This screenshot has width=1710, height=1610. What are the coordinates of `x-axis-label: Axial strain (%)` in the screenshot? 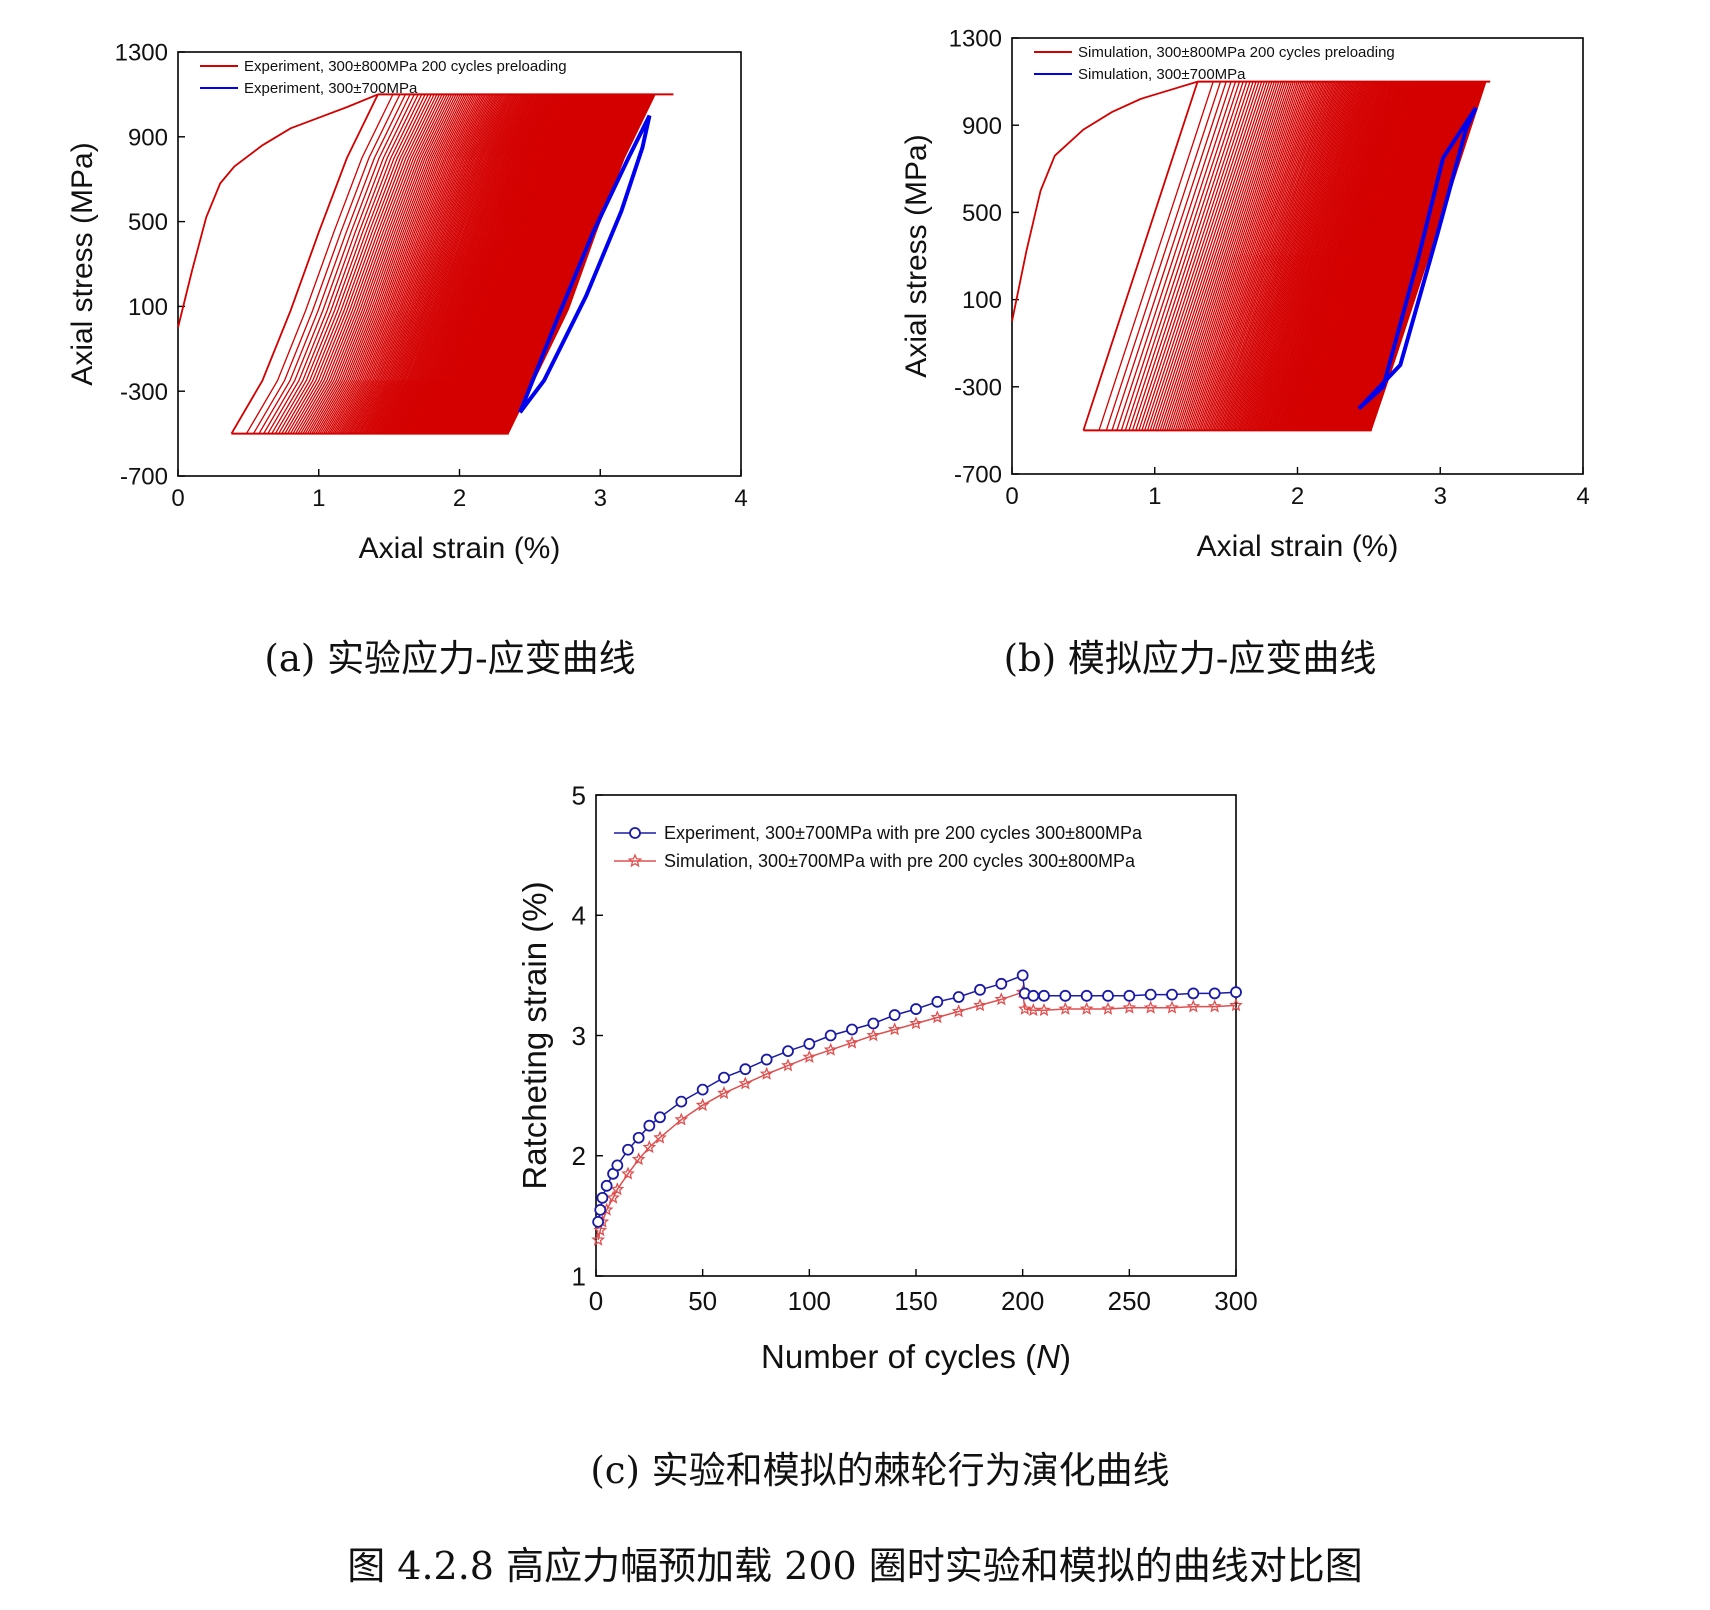 It's located at (460, 548).